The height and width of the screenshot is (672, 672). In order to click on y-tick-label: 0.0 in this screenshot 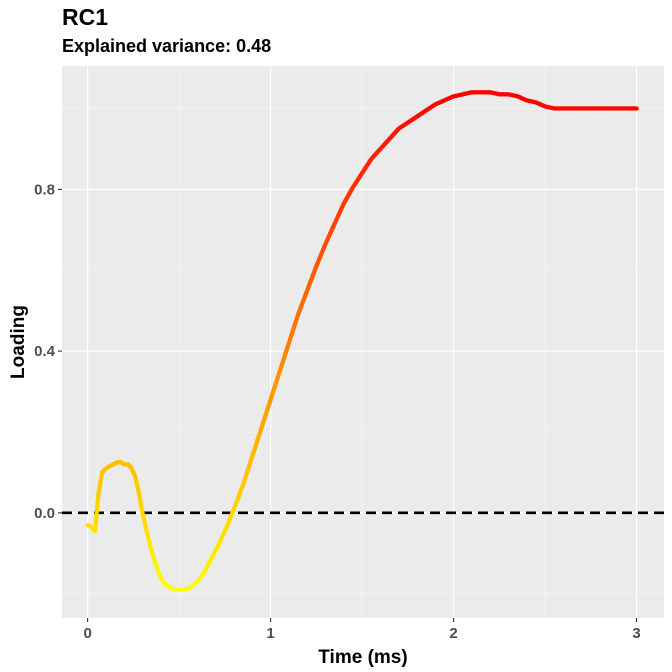, I will do `click(44, 513)`.